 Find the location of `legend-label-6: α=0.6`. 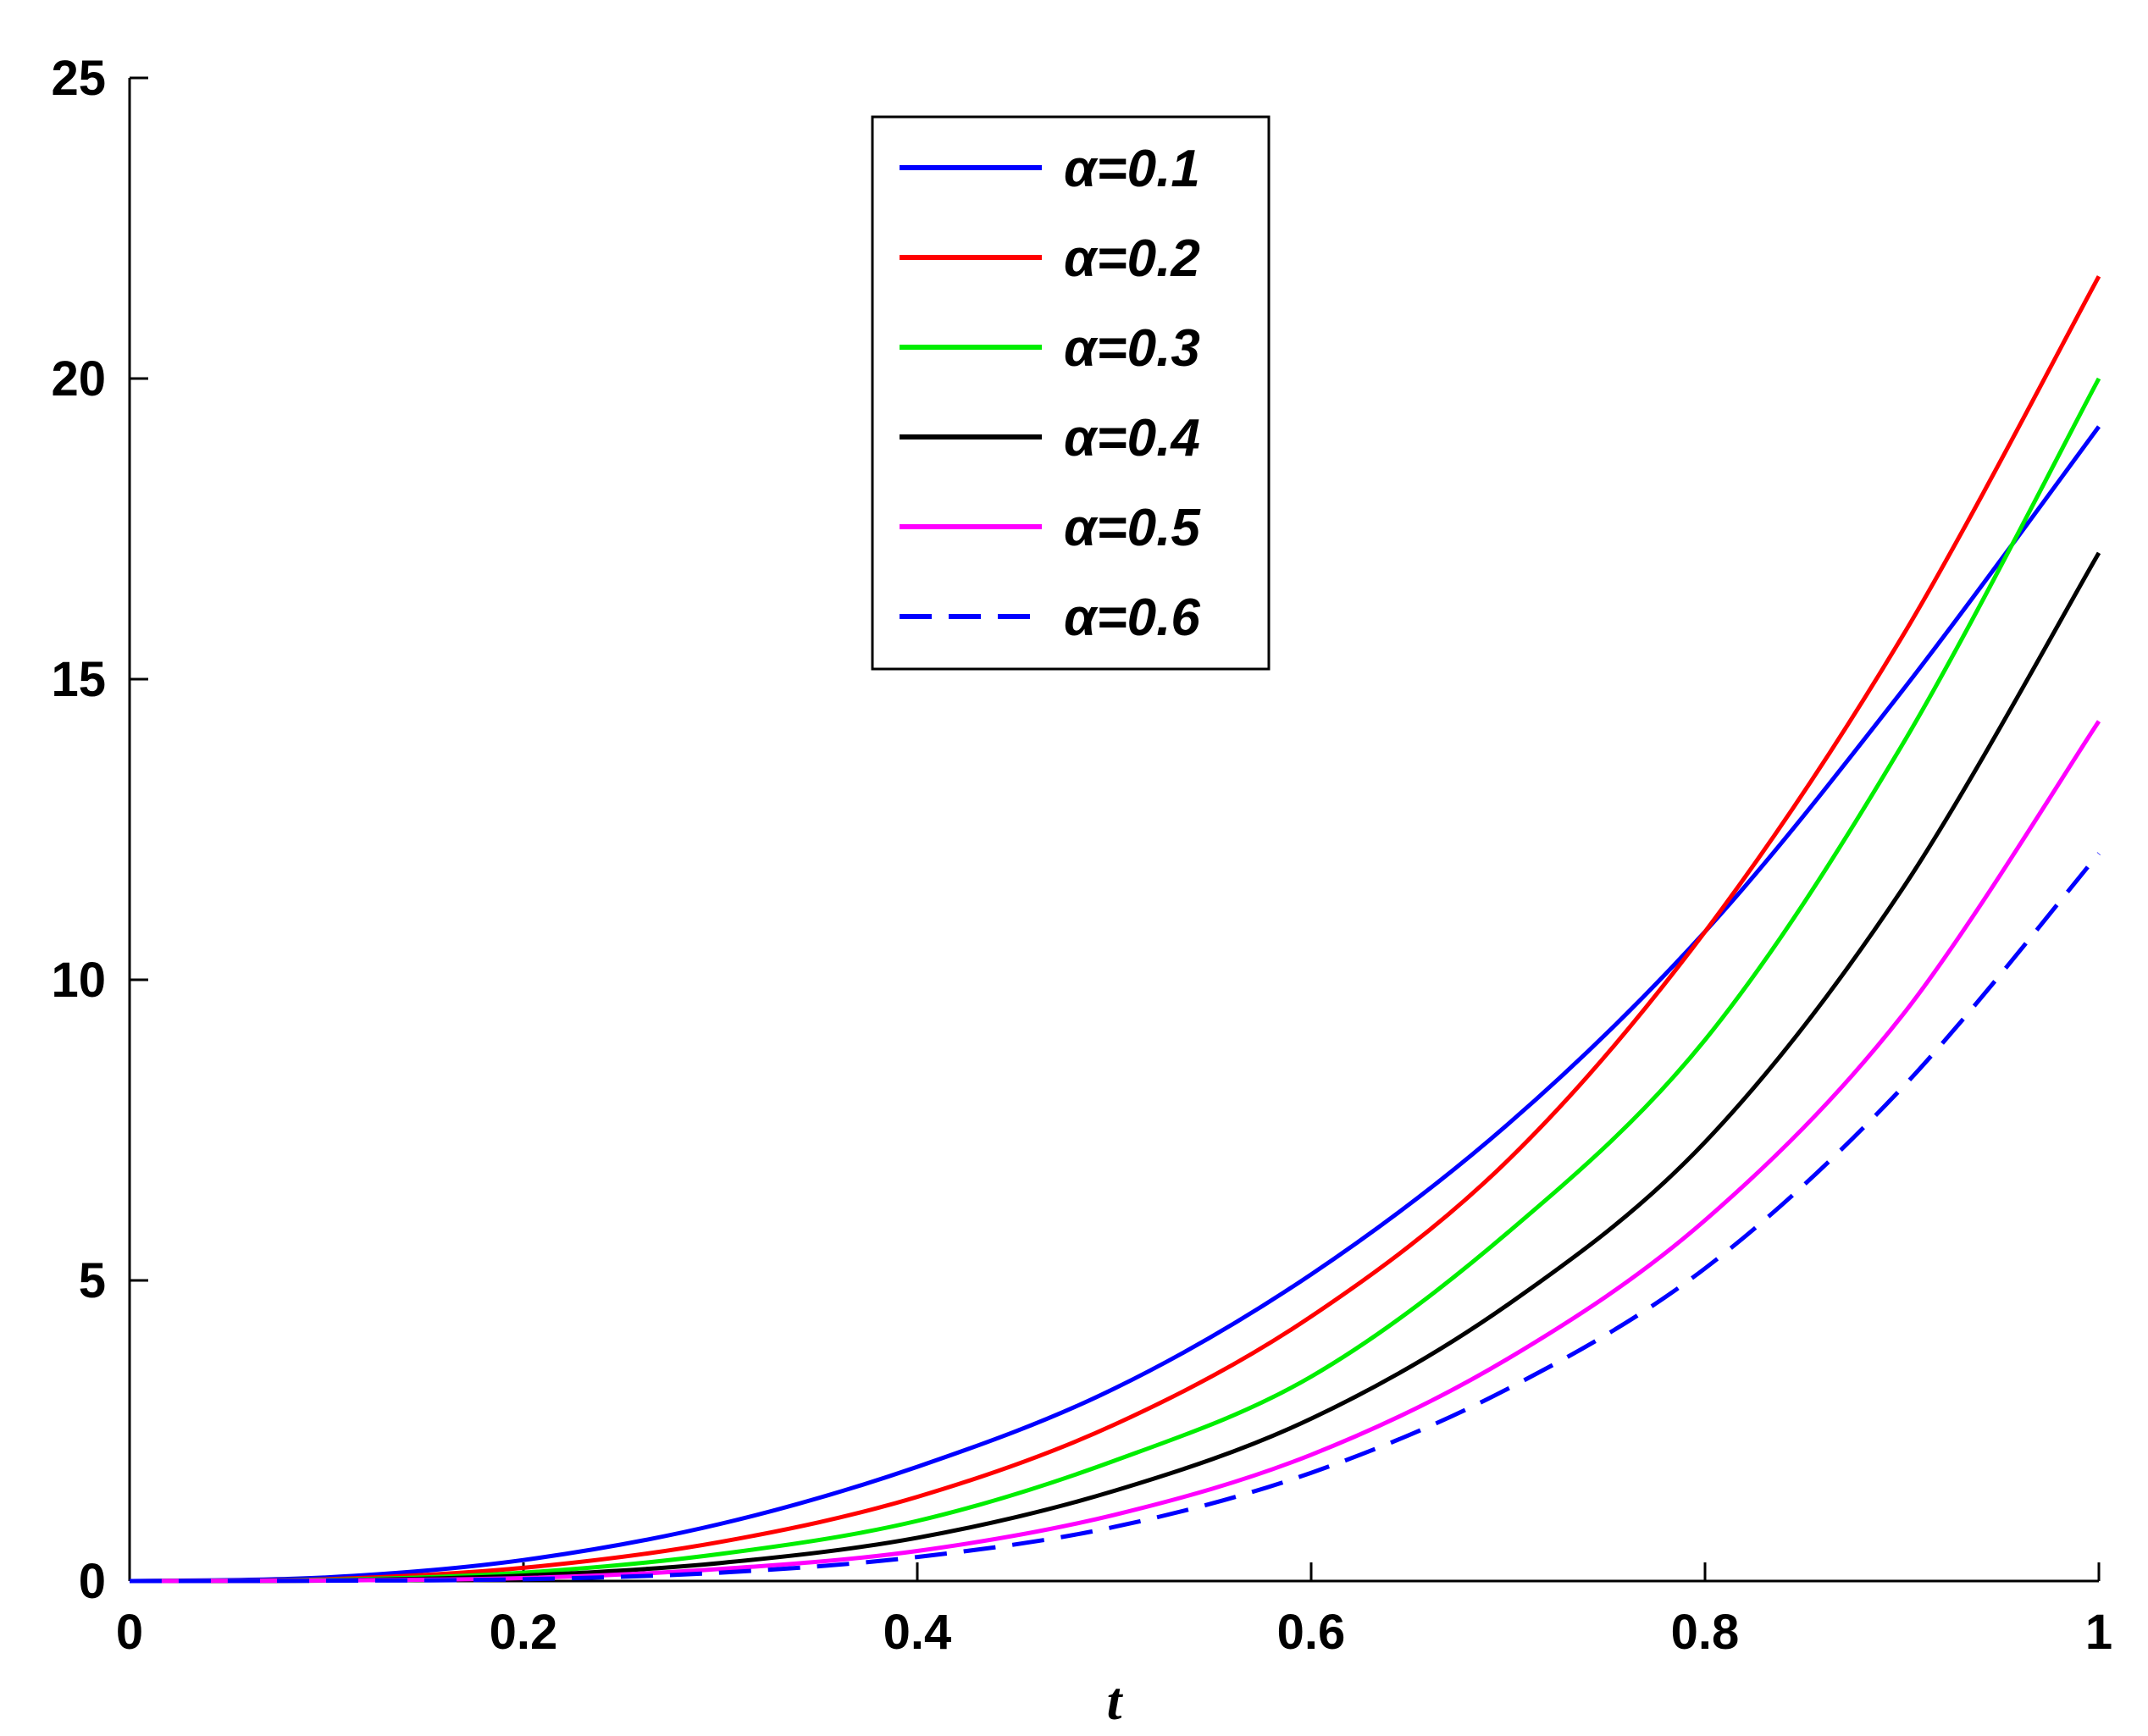

legend-label-6: α=0.6 is located at coordinates (1132, 618).